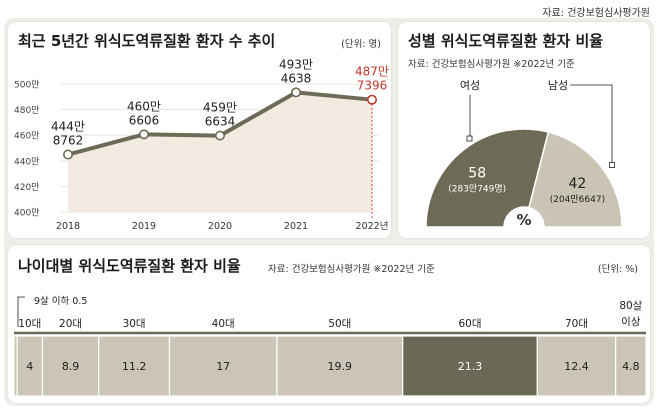  Describe the element at coordinates (487, 178) in the screenshot. I see `pie-slice-female` at that location.